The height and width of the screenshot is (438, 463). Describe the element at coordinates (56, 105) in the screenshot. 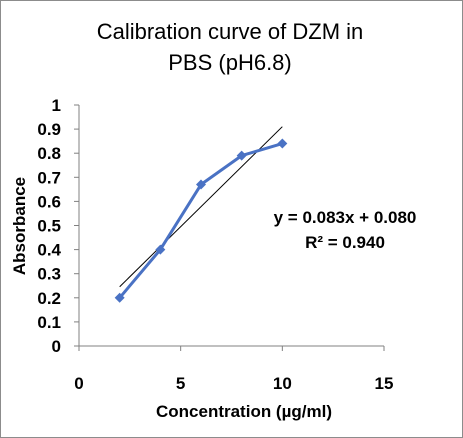

I see `y-tick-label: 1` at that location.